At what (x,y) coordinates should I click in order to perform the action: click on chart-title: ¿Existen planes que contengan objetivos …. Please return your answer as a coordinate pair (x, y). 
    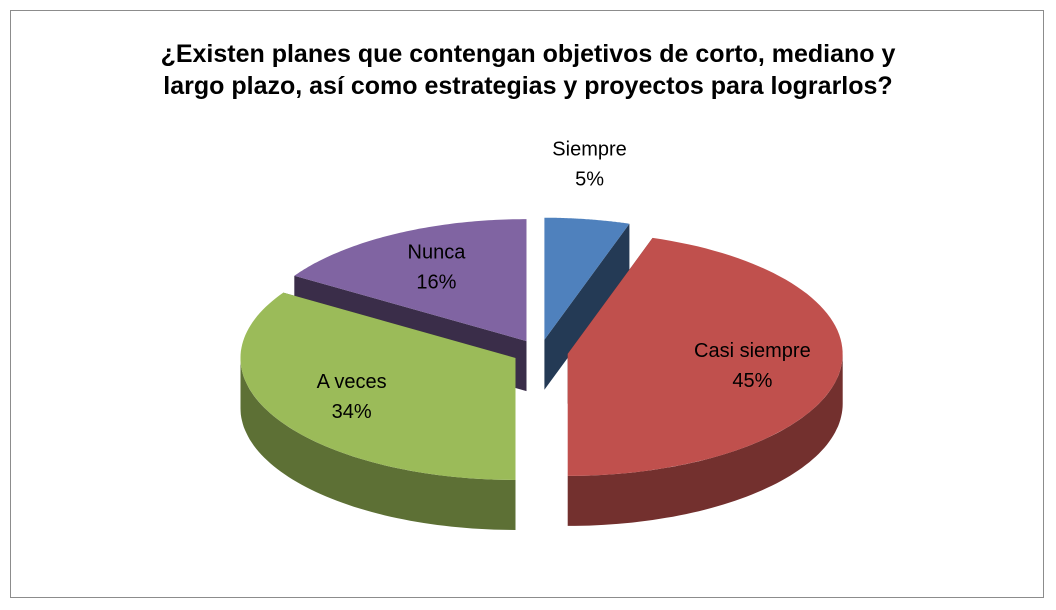
    Looking at the image, I should click on (528, 70).